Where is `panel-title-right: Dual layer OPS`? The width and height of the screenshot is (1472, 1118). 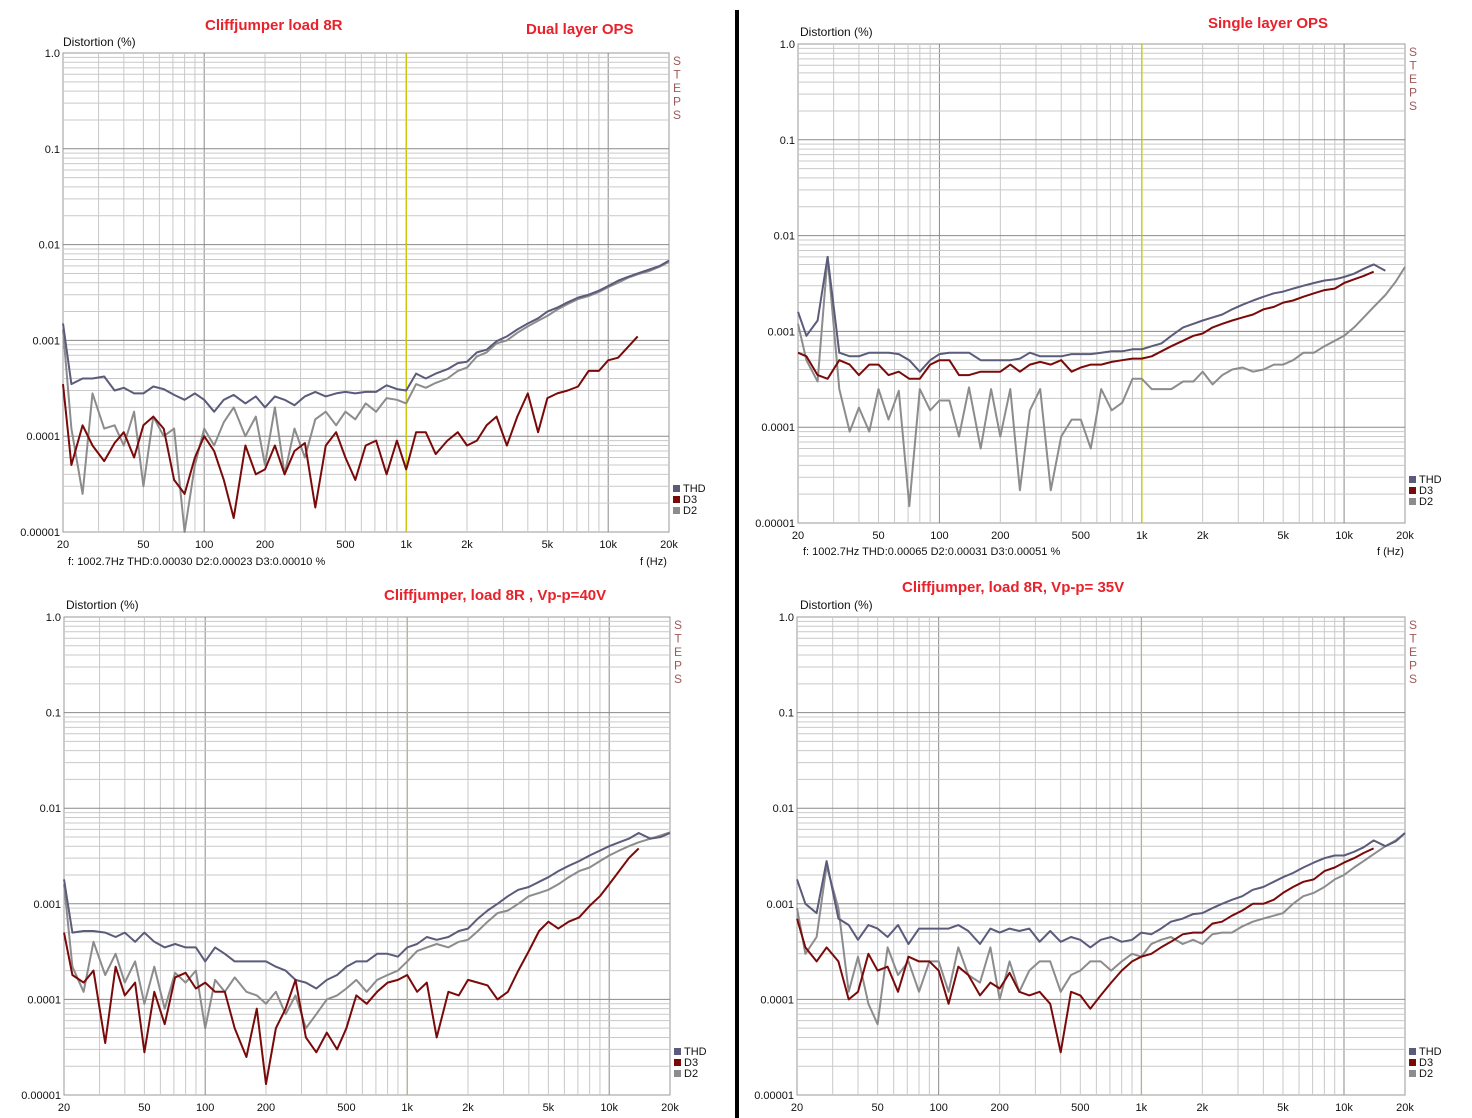 panel-title-right: Dual layer OPS is located at coordinates (580, 29).